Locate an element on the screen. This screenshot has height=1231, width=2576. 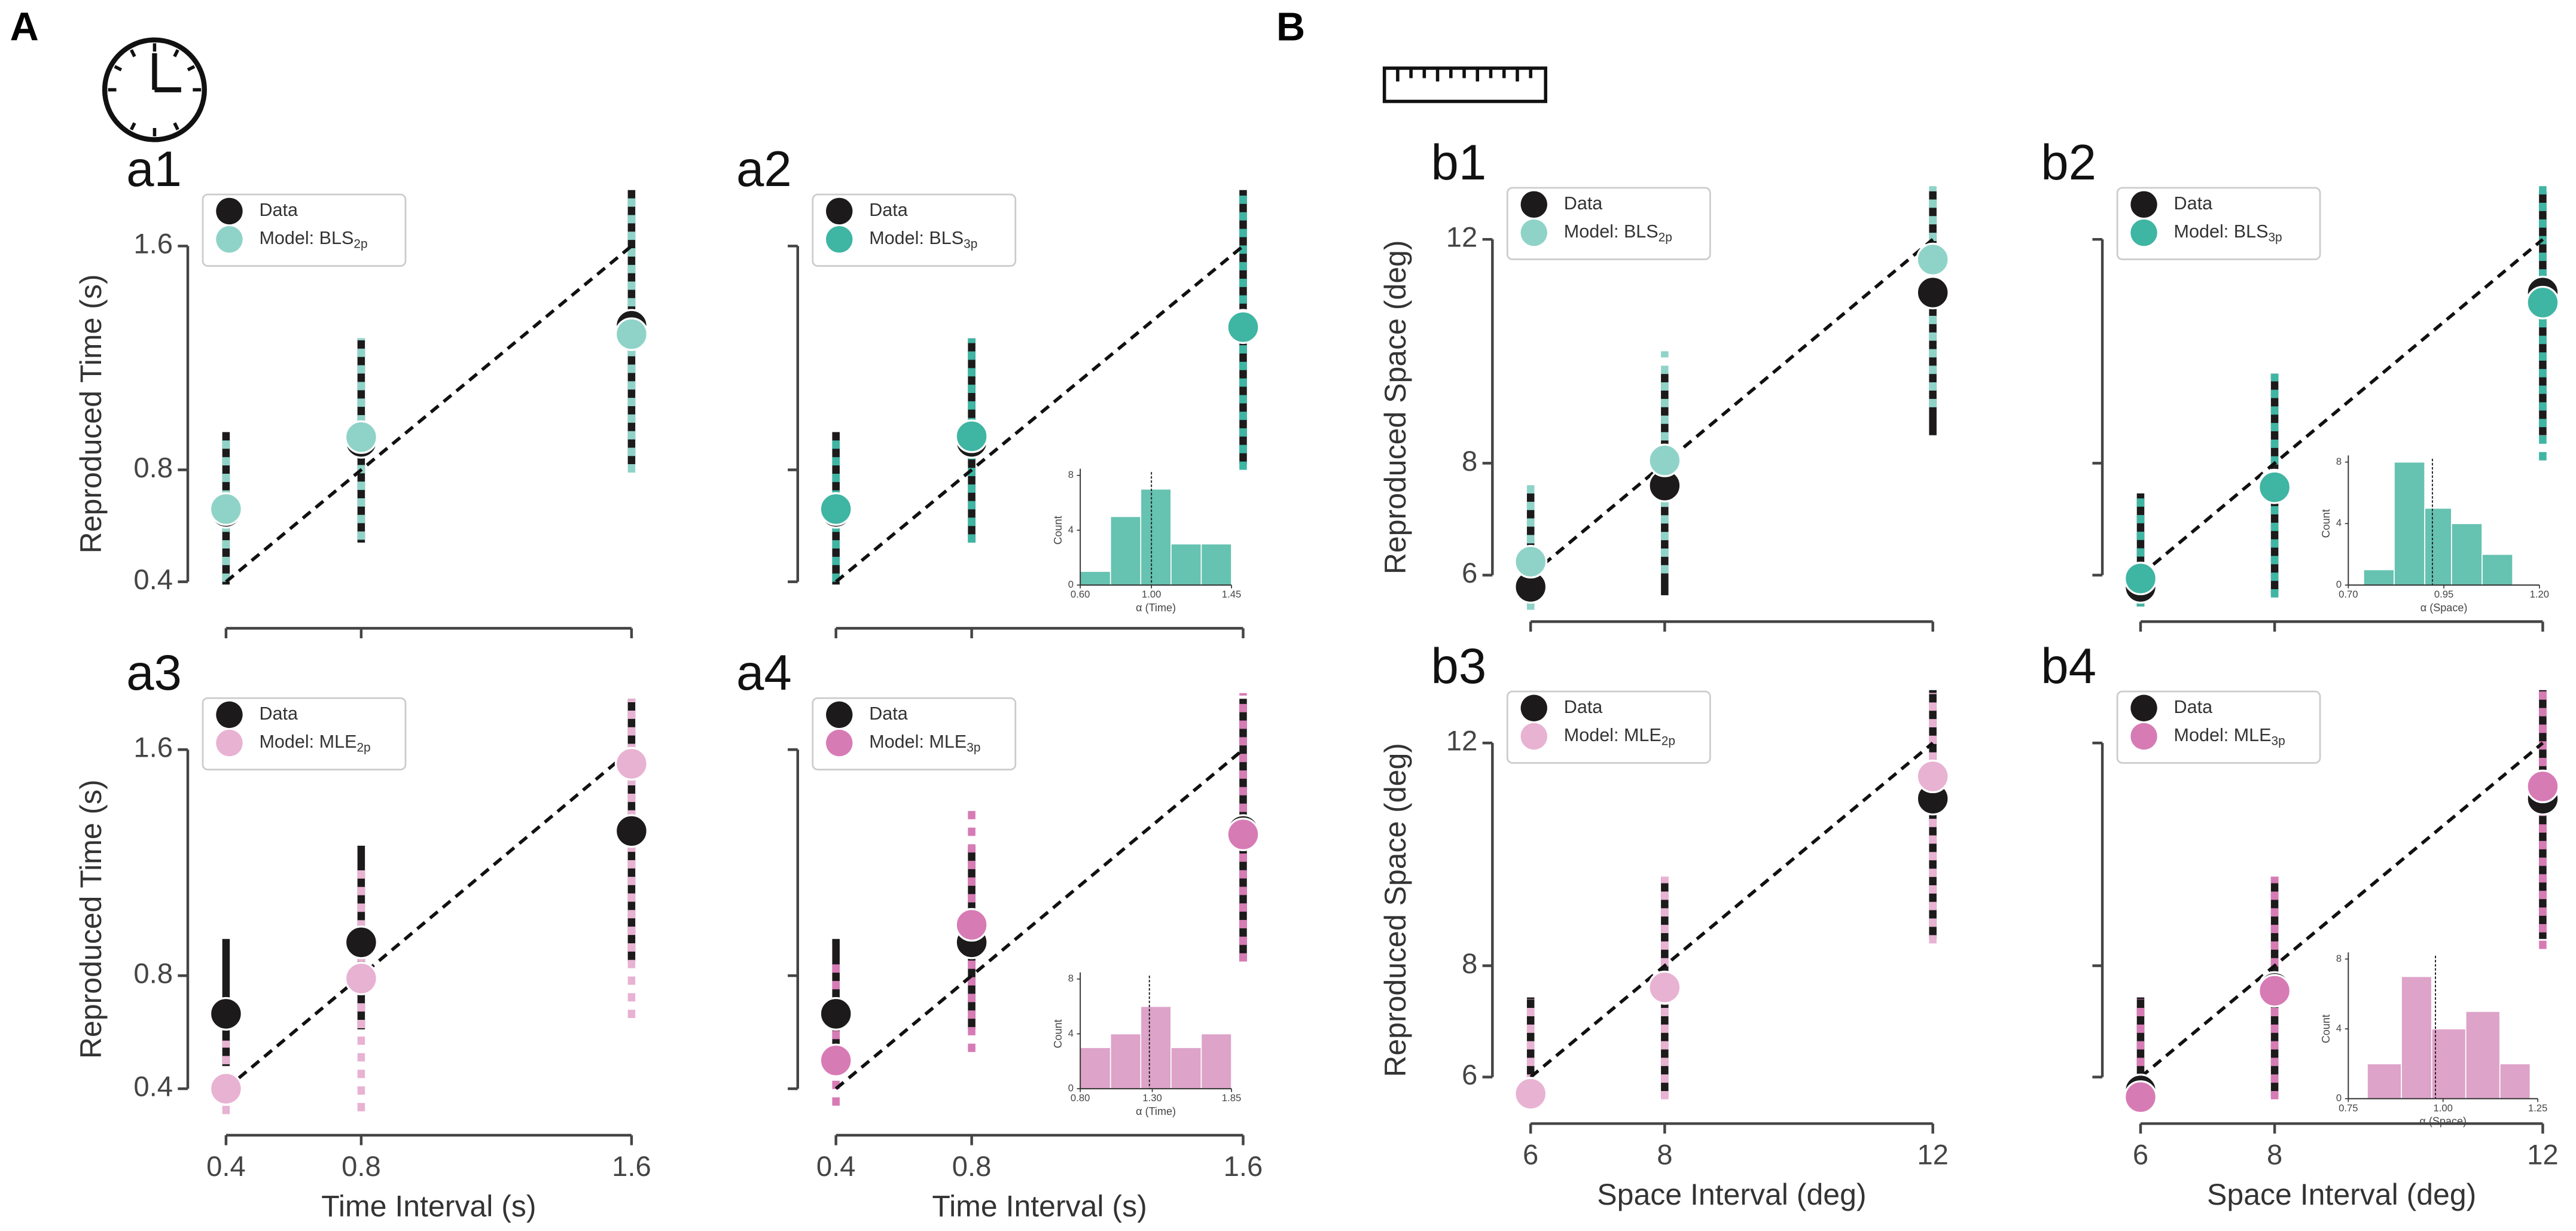
inset-tick-label: 1.30 is located at coordinates (1152, 1098).